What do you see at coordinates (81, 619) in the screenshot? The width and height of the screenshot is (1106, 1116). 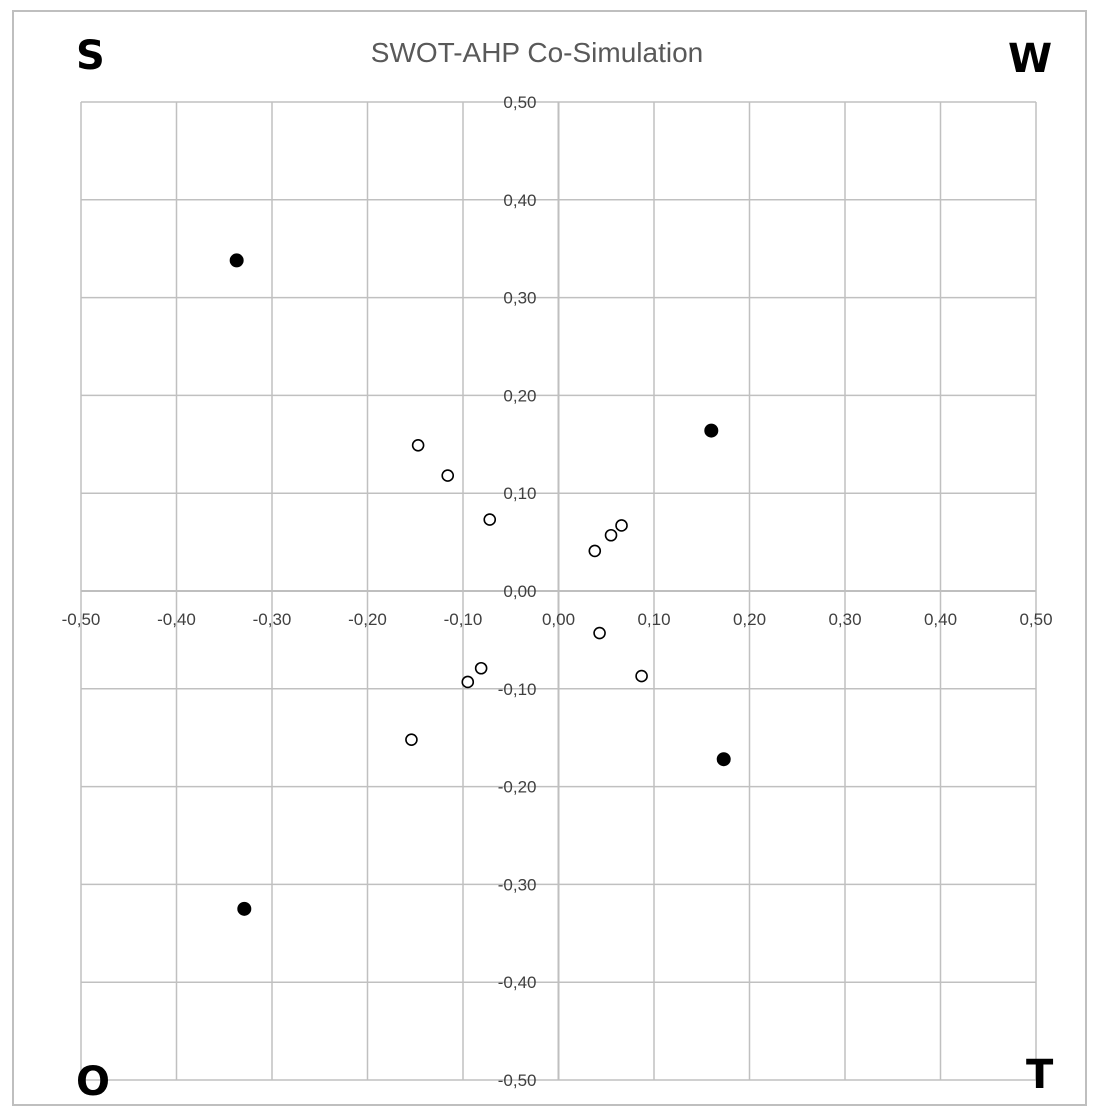 I see `x-tick-label: -0,50` at bounding box center [81, 619].